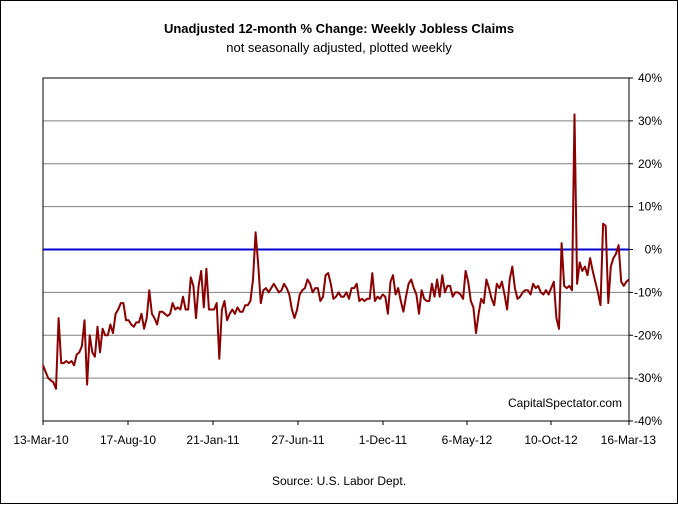  Describe the element at coordinates (650, 164) in the screenshot. I see `y-tick-label: 20%` at that location.